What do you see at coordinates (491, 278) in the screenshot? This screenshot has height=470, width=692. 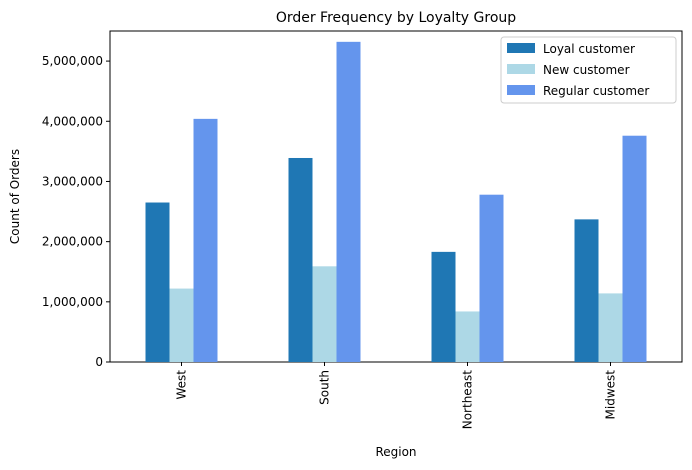 I see `bar-northeast-regular-customer` at bounding box center [491, 278].